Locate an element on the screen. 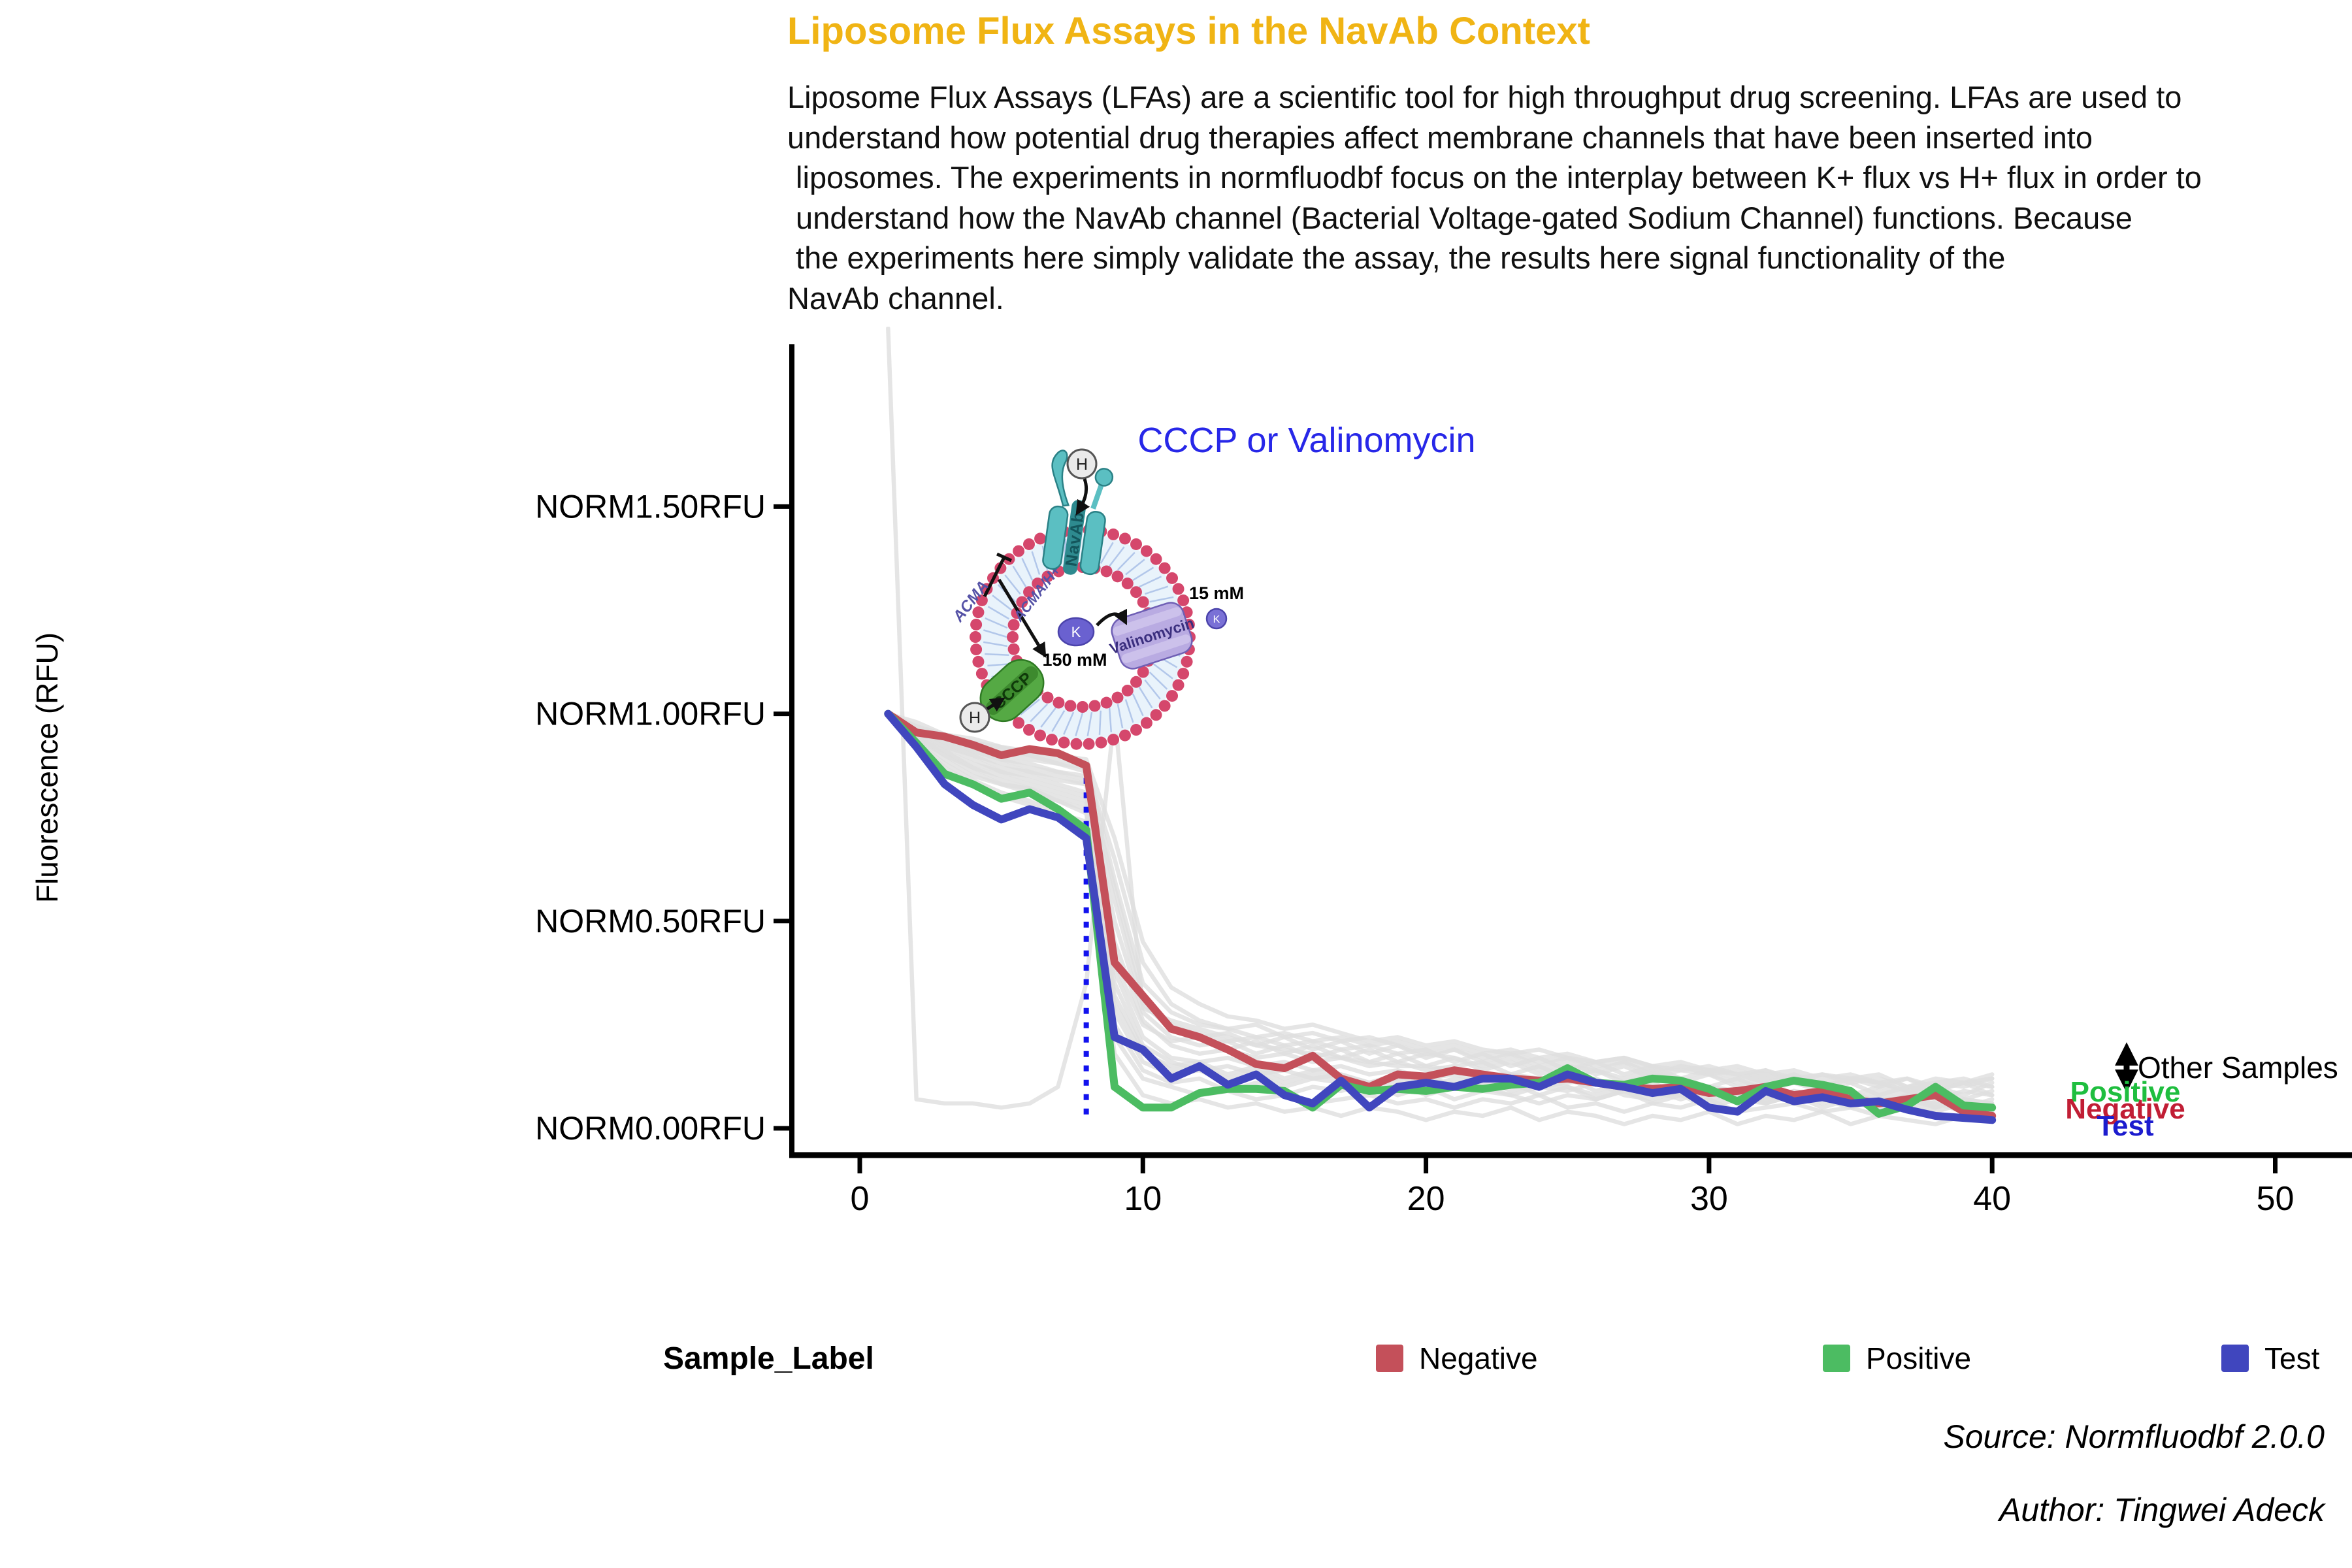  legend-title: Sample_Label is located at coordinates (768, 1358).